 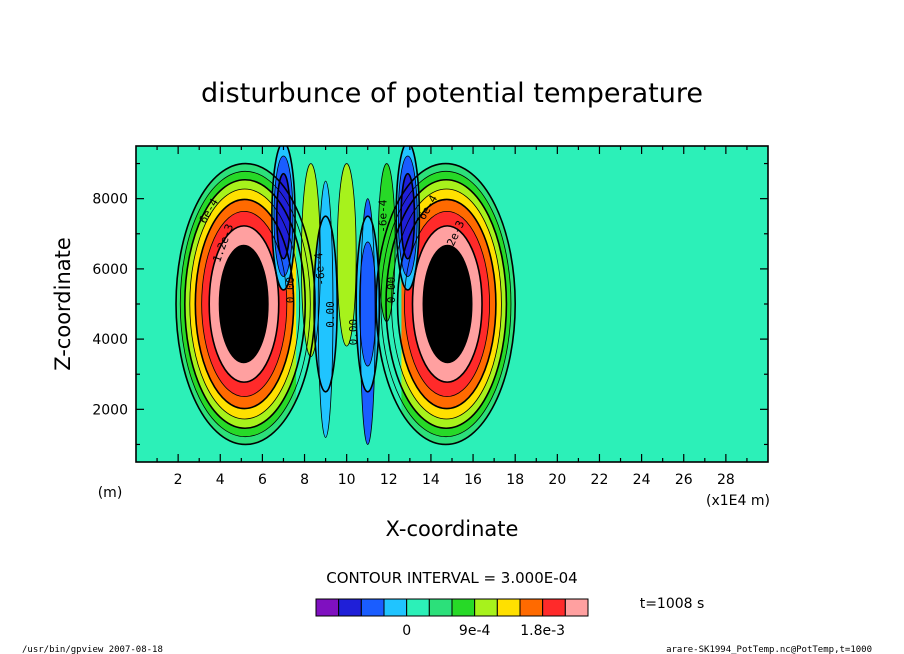 I want to click on x-tick-label: 8, so click(x=304, y=480).